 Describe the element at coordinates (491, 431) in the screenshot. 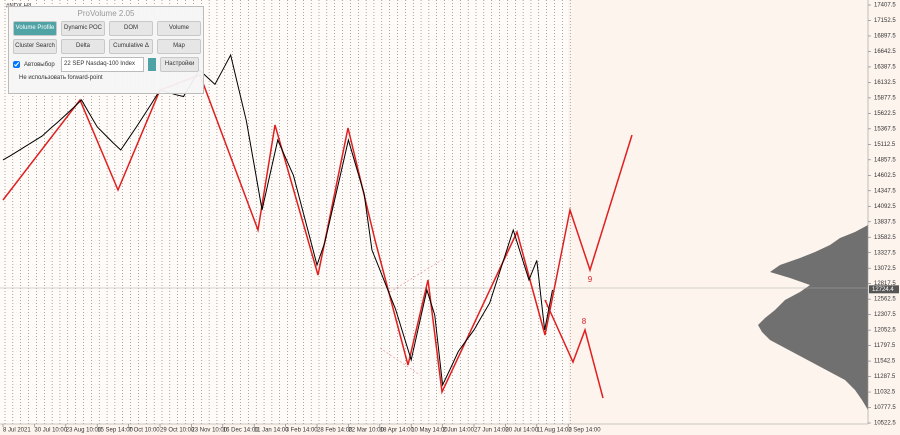

I see `x-tick-label: 27 Jun 14:00` at that location.